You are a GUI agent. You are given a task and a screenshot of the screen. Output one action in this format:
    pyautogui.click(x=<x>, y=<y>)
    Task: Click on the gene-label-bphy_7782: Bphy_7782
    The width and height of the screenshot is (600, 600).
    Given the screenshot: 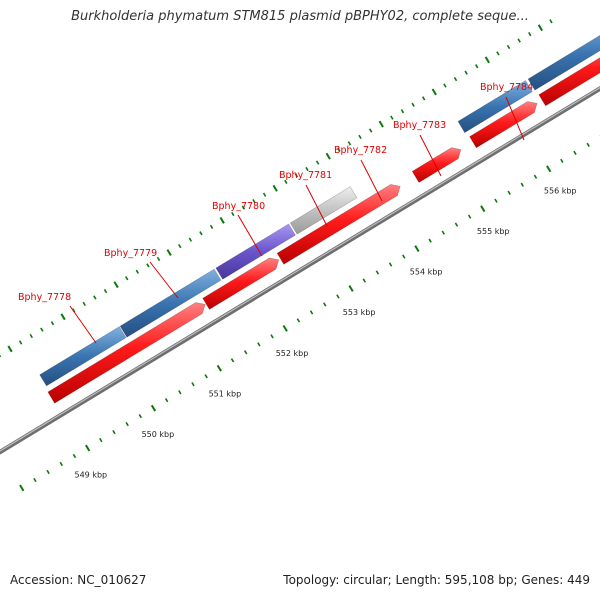 What is the action you would take?
    pyautogui.click(x=360, y=150)
    